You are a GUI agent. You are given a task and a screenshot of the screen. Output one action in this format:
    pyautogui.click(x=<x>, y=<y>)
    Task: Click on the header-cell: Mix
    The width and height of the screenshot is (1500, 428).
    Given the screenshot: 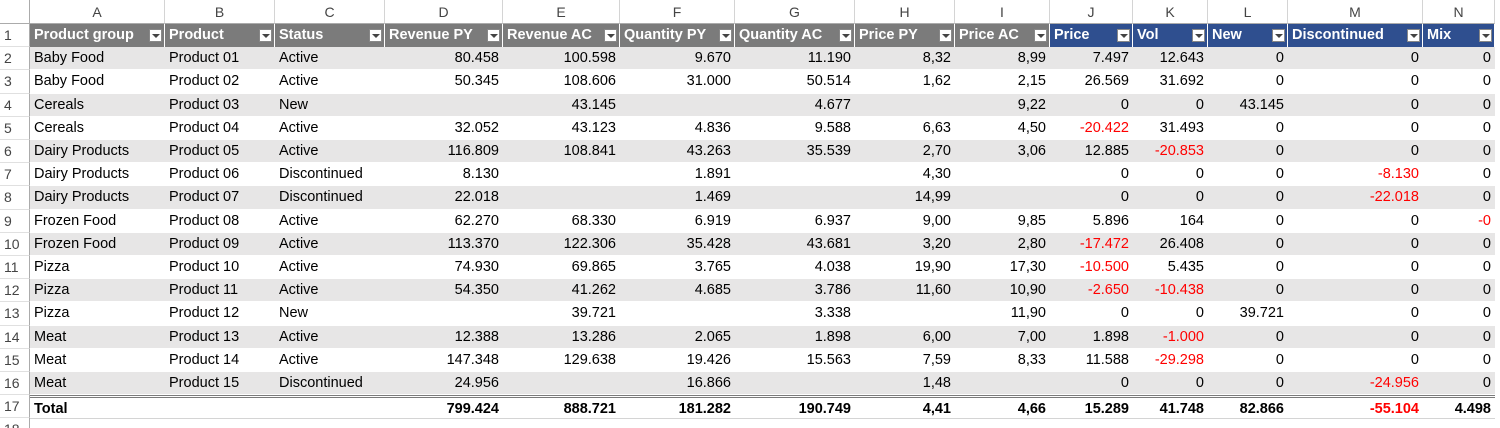 What is the action you would take?
    pyautogui.click(x=1459, y=36)
    